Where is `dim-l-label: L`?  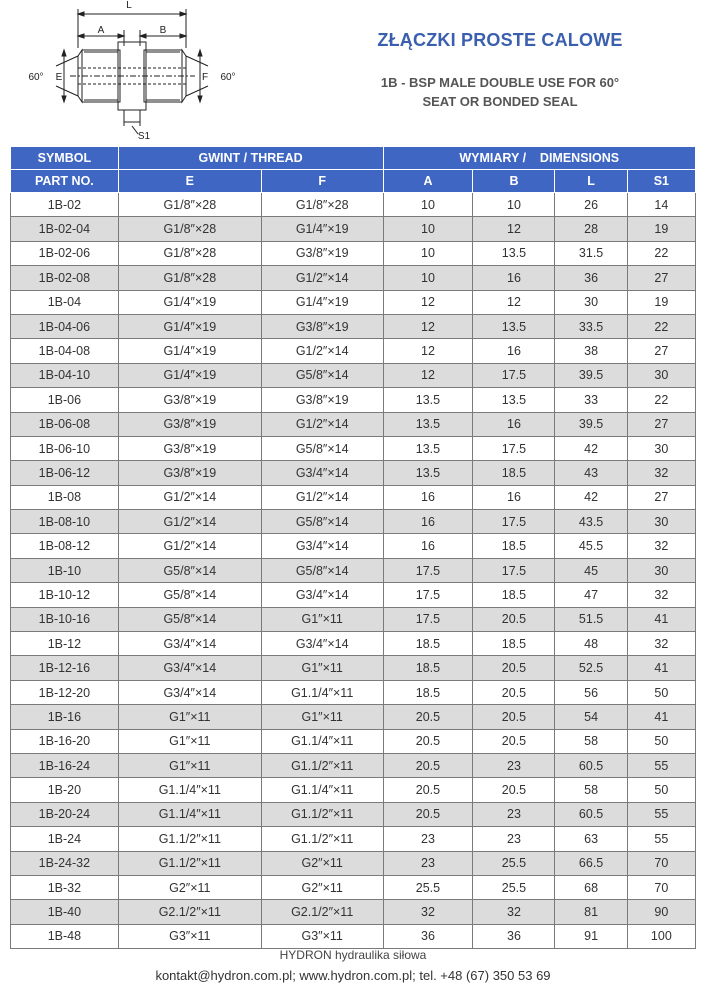 dim-l-label: L is located at coordinates (129, 5).